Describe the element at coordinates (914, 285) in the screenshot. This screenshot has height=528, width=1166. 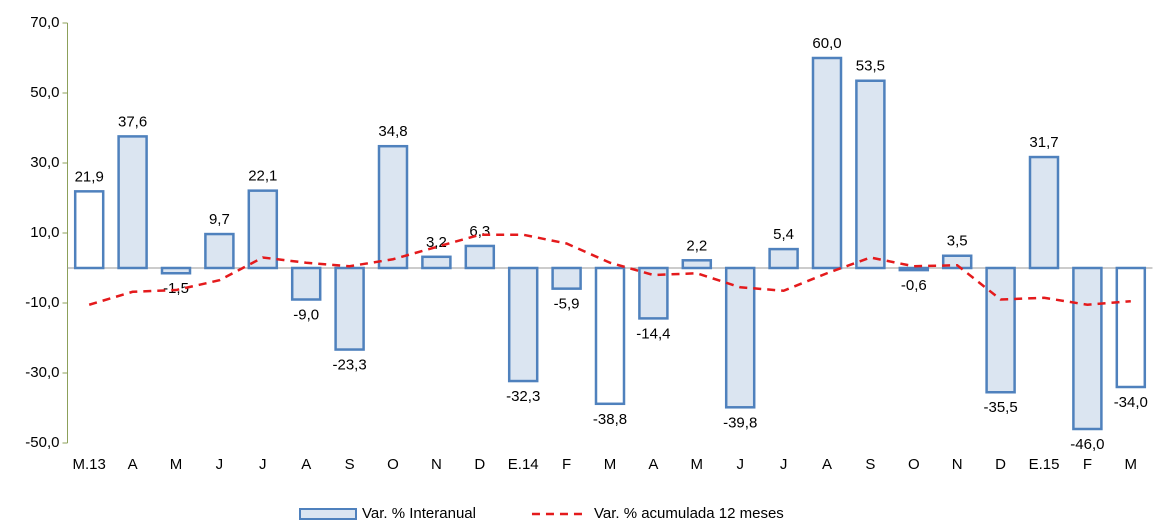
I see `value-label: -0,6` at that location.